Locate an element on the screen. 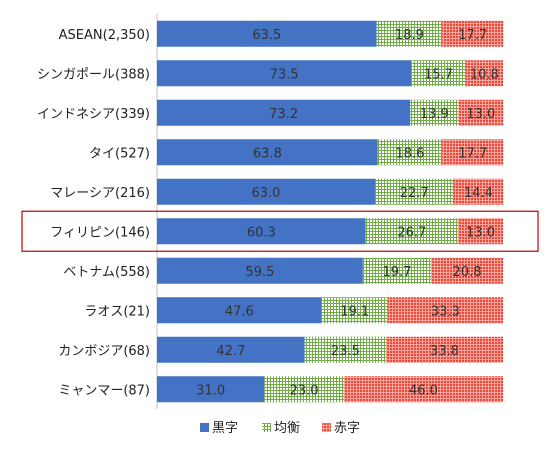 Image resolution: width=547 pixels, height=456 pixels. data-label: 59.5 is located at coordinates (259, 272).